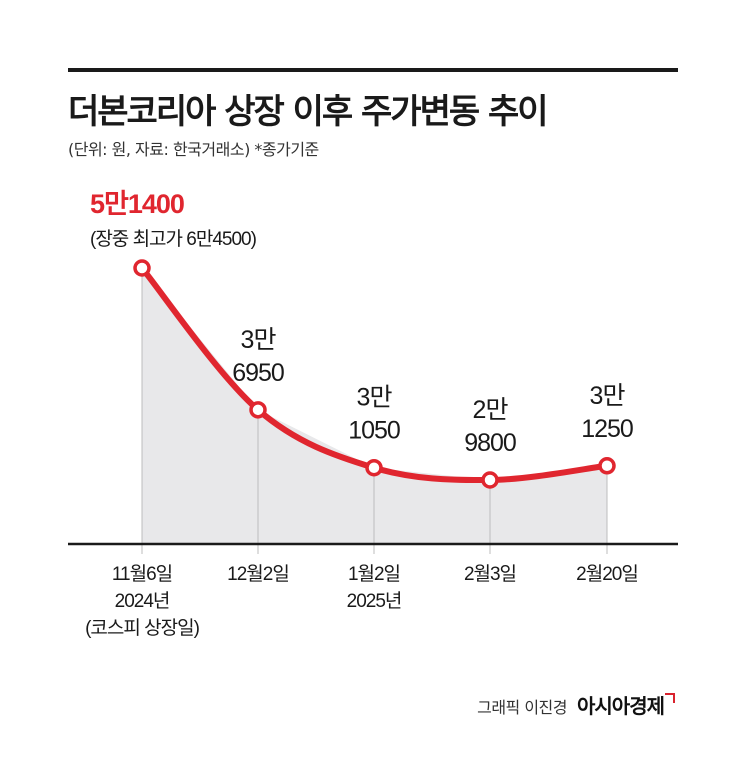  What do you see at coordinates (258, 356) in the screenshot?
I see `data-label: 3만 6950` at bounding box center [258, 356].